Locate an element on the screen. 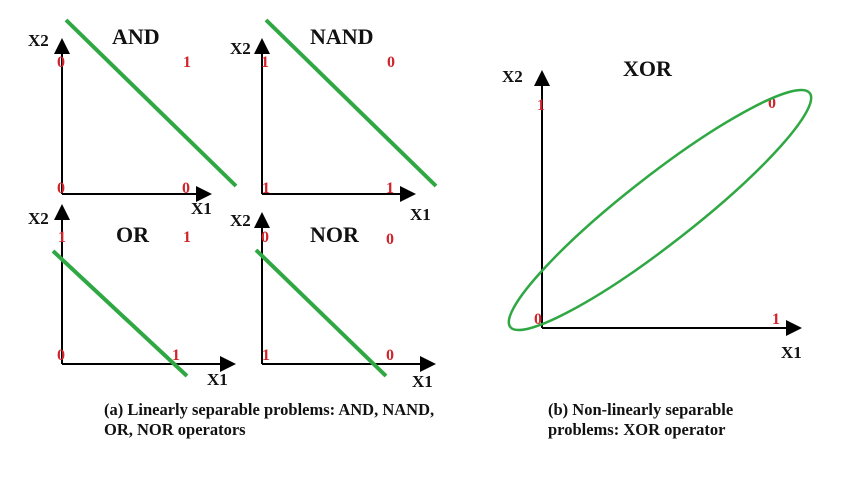 The height and width of the screenshot is (480, 850). or-value-bottom-right: 1 is located at coordinates (176, 355).